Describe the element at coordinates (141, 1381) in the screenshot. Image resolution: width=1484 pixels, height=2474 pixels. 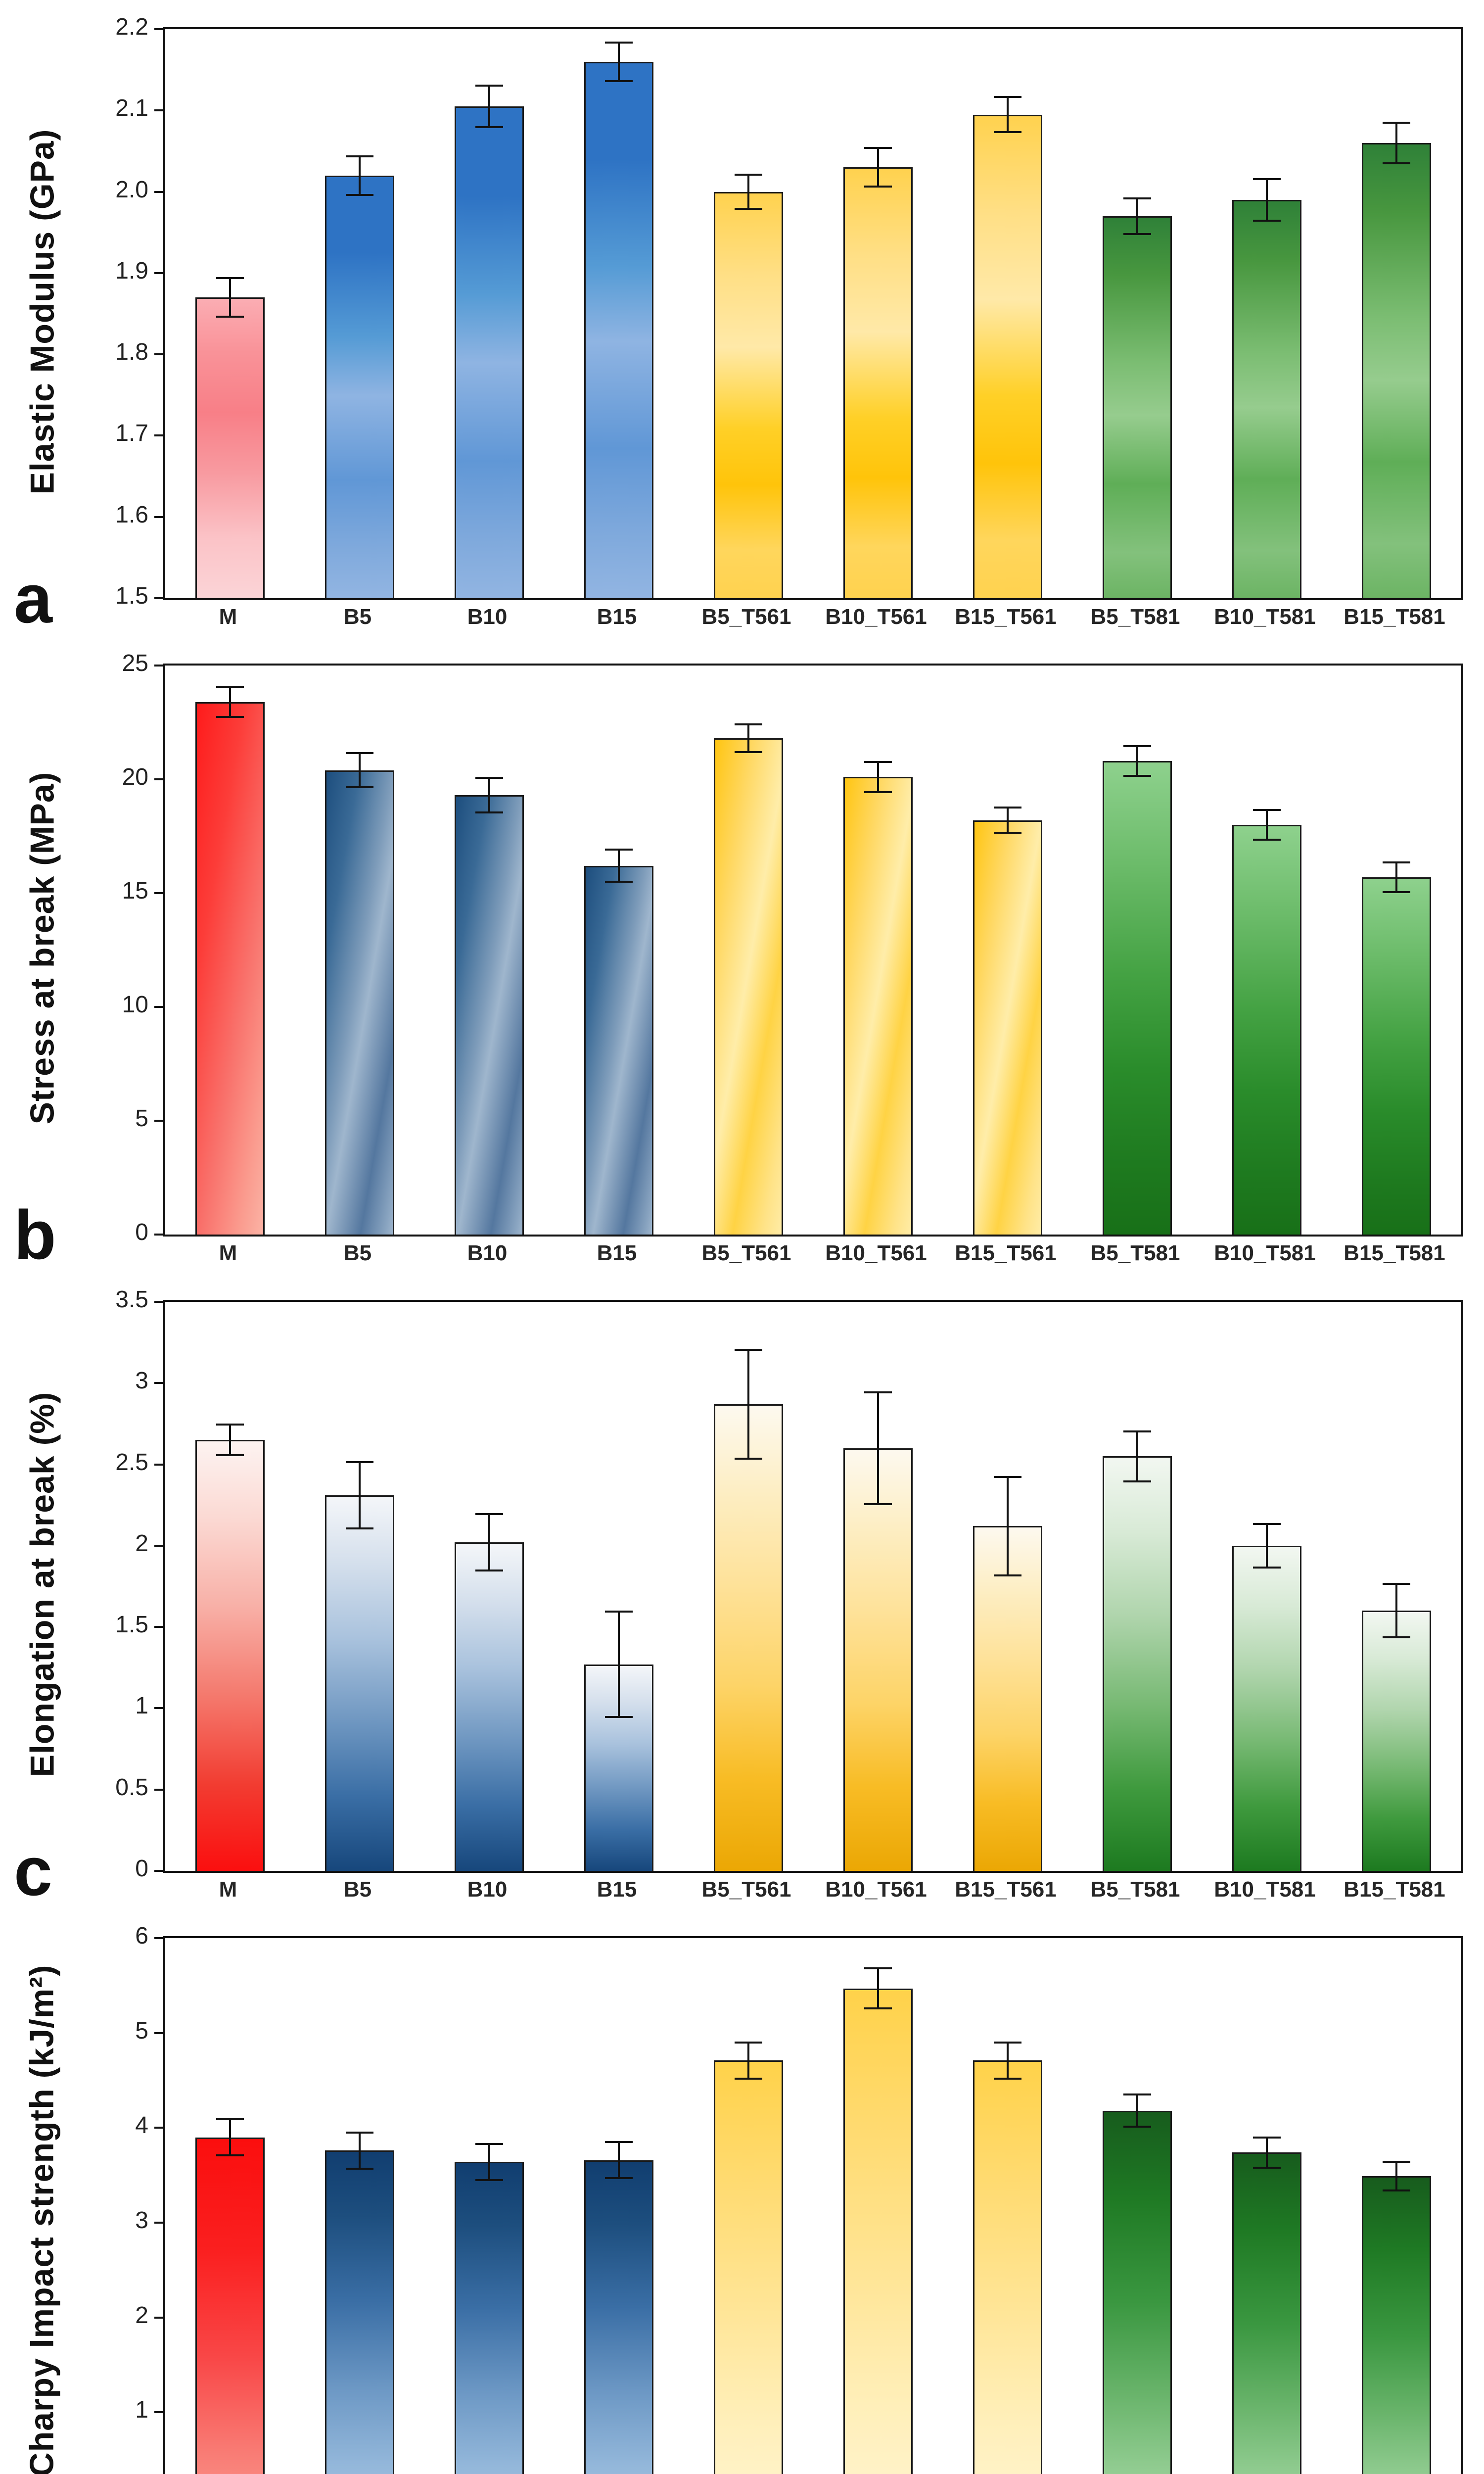
I see `y-tick-label: 3` at that location.